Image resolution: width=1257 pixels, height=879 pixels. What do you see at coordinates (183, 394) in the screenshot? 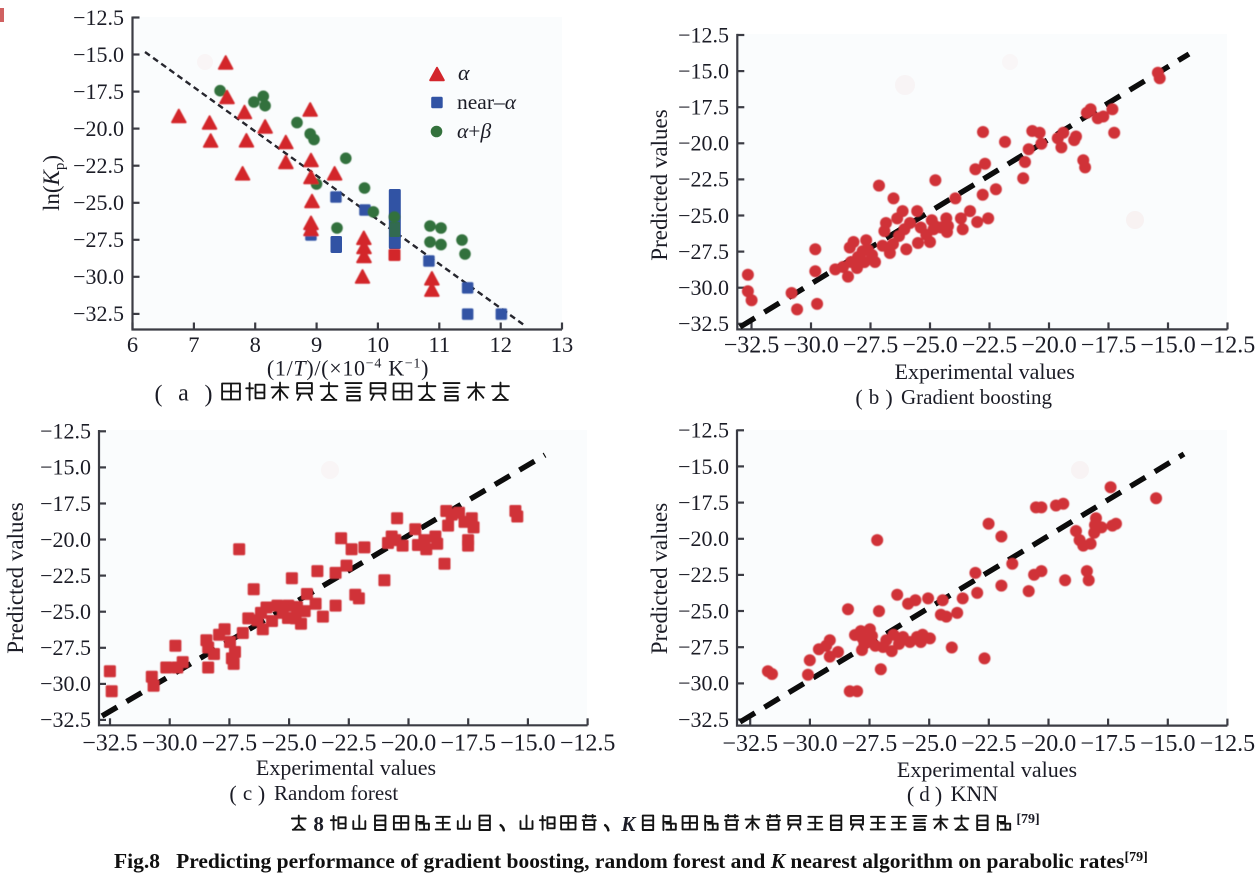
I see `svg-text: a` at bounding box center [183, 394].